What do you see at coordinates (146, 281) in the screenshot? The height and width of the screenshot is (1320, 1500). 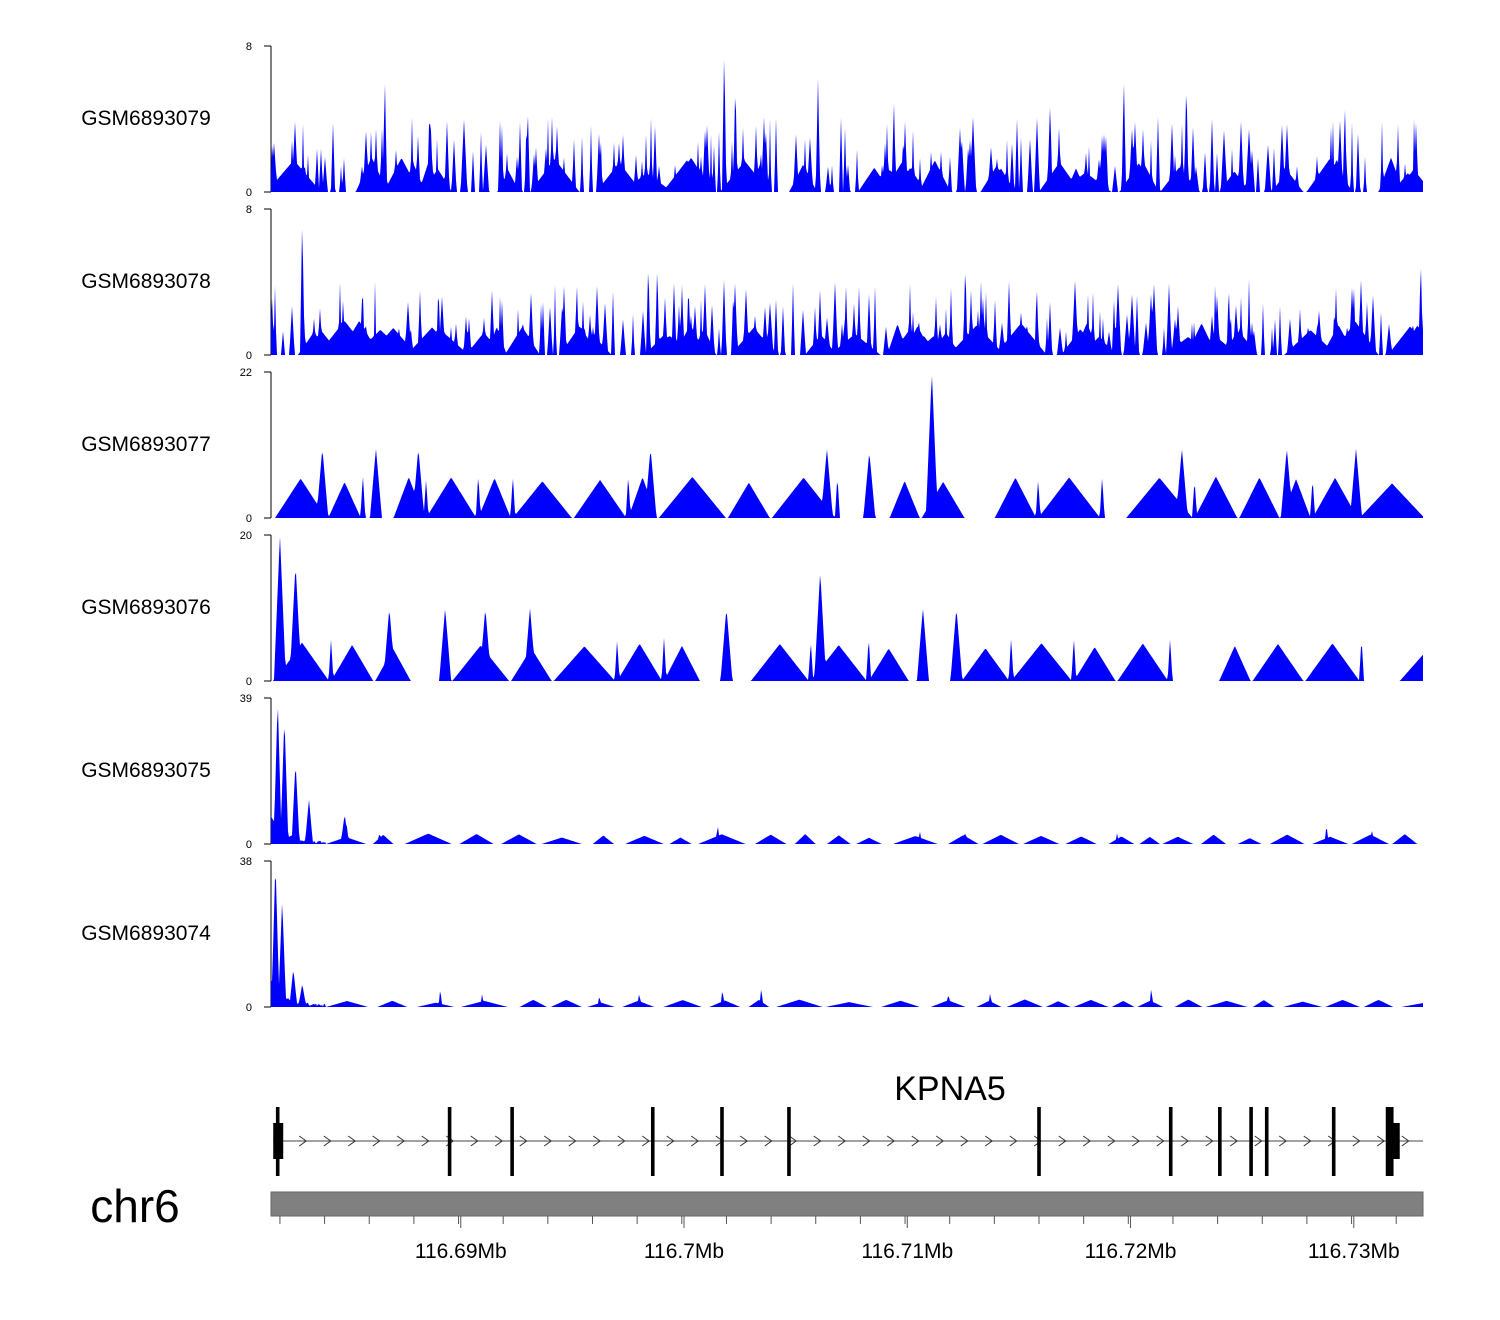 I see `track-label: GSM6893078` at bounding box center [146, 281].